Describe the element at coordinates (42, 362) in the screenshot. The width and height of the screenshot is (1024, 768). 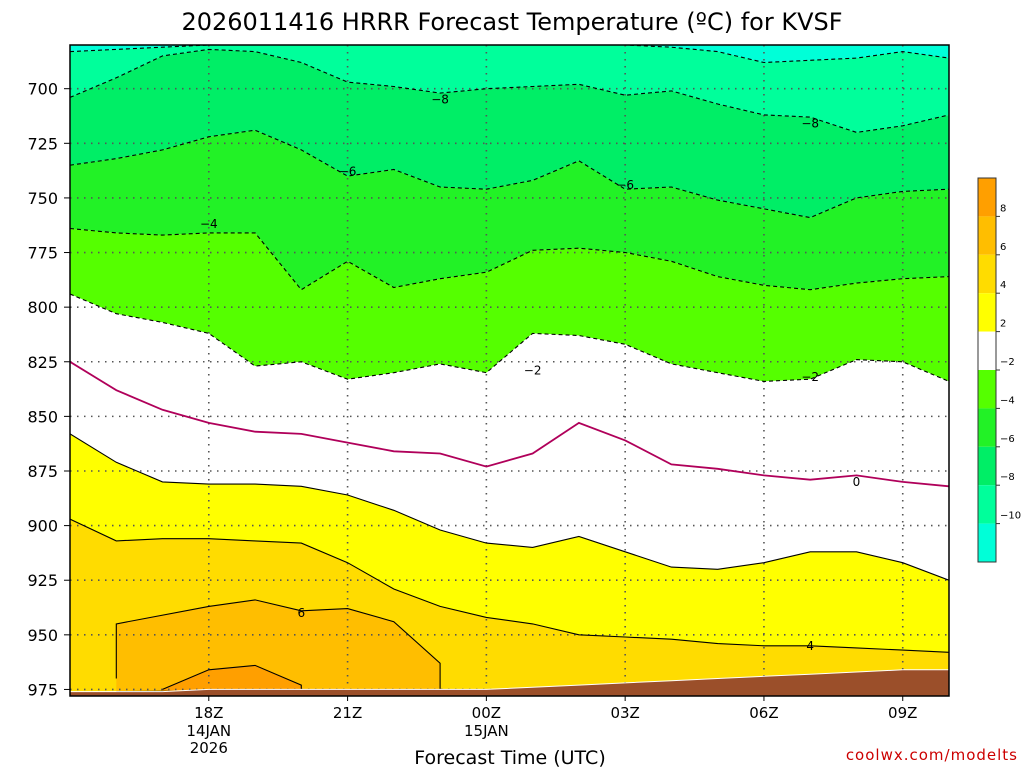
I see `y-tick-label-825: 825` at that location.